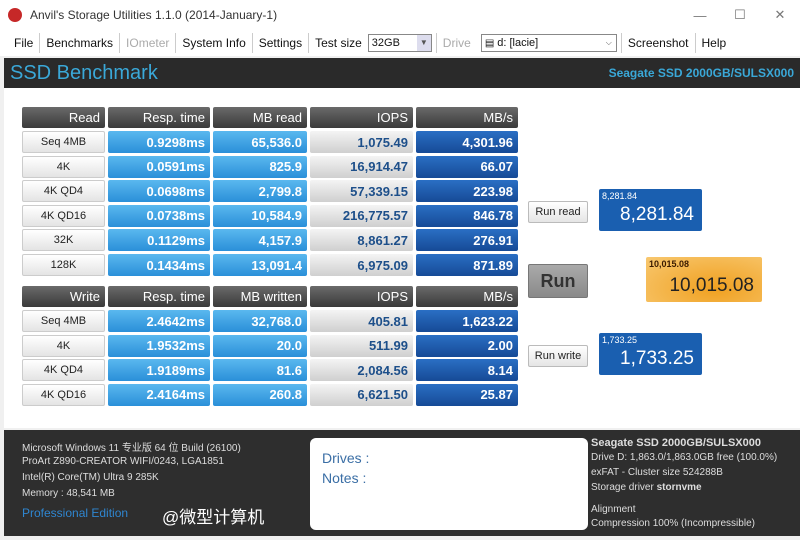  What do you see at coordinates (361, 117) in the screenshot?
I see `read-header-3: IOPS` at bounding box center [361, 117].